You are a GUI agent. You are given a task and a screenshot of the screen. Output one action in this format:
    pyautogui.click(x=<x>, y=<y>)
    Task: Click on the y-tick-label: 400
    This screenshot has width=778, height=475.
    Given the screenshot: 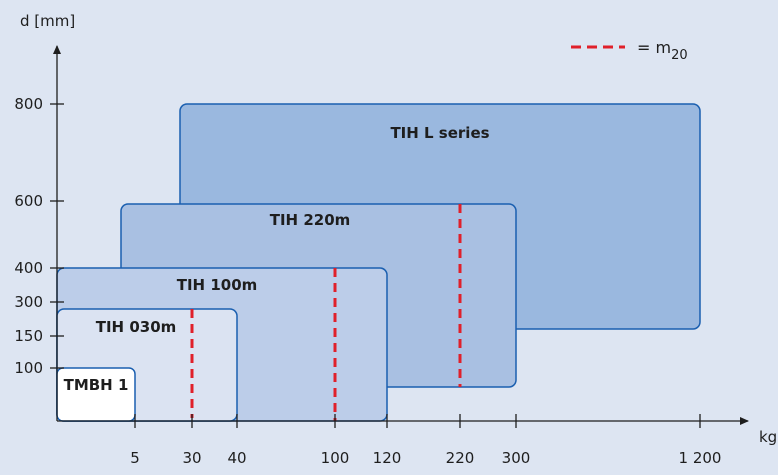 What is the action you would take?
    pyautogui.click(x=28, y=268)
    